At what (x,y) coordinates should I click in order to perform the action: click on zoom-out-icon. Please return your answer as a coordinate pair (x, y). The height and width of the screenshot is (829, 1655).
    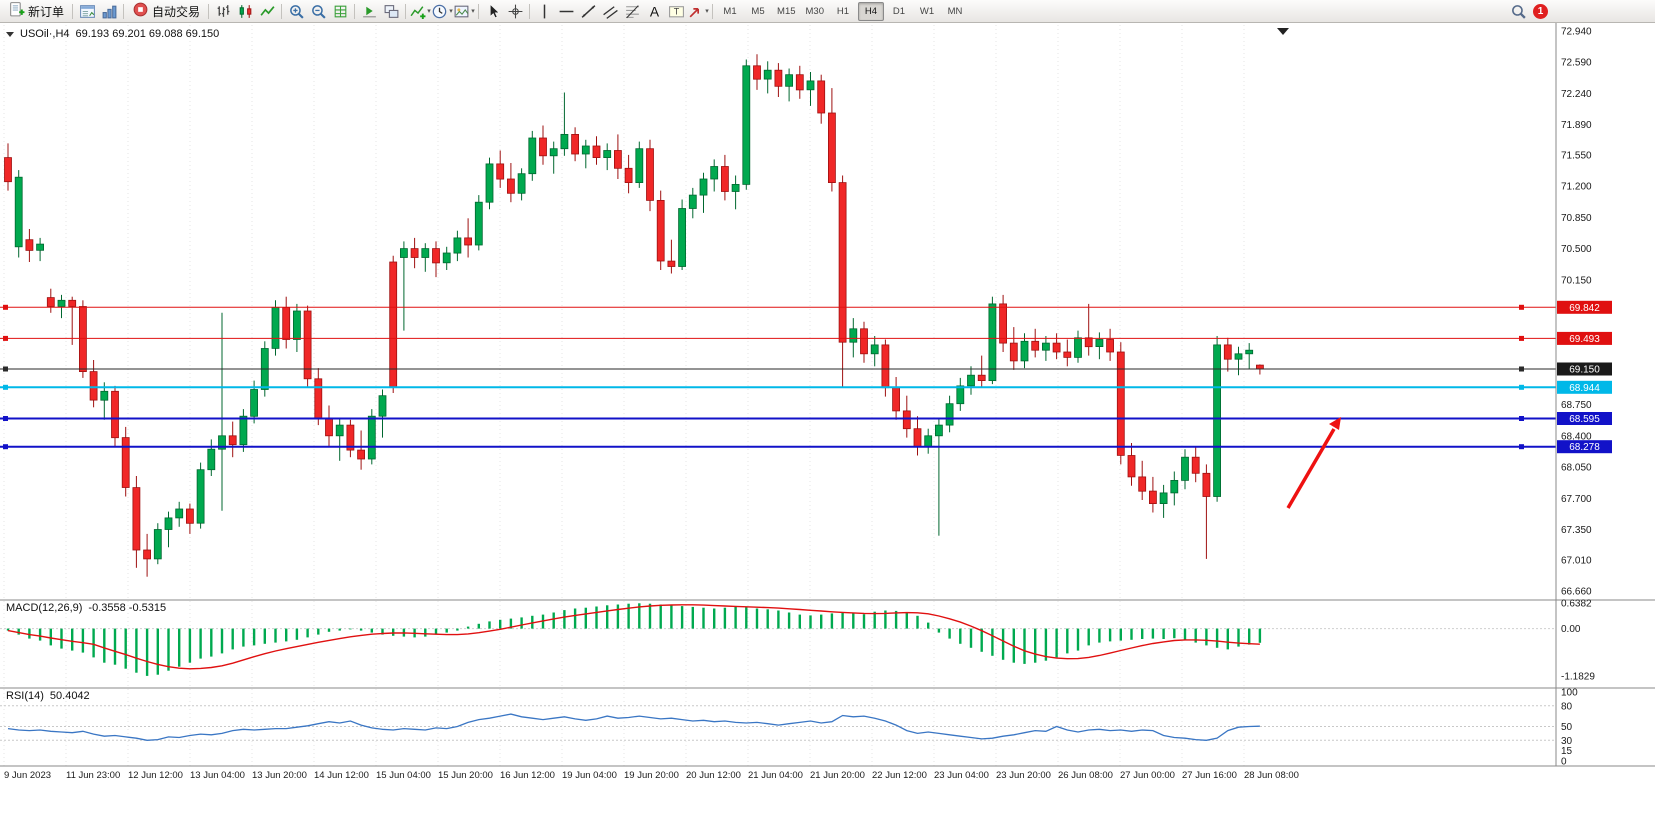
    Looking at the image, I should click on (318, 11).